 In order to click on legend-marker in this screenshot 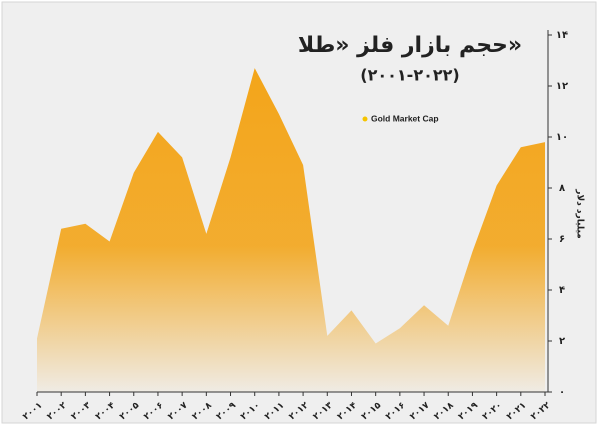, I will do `click(365, 119)`.